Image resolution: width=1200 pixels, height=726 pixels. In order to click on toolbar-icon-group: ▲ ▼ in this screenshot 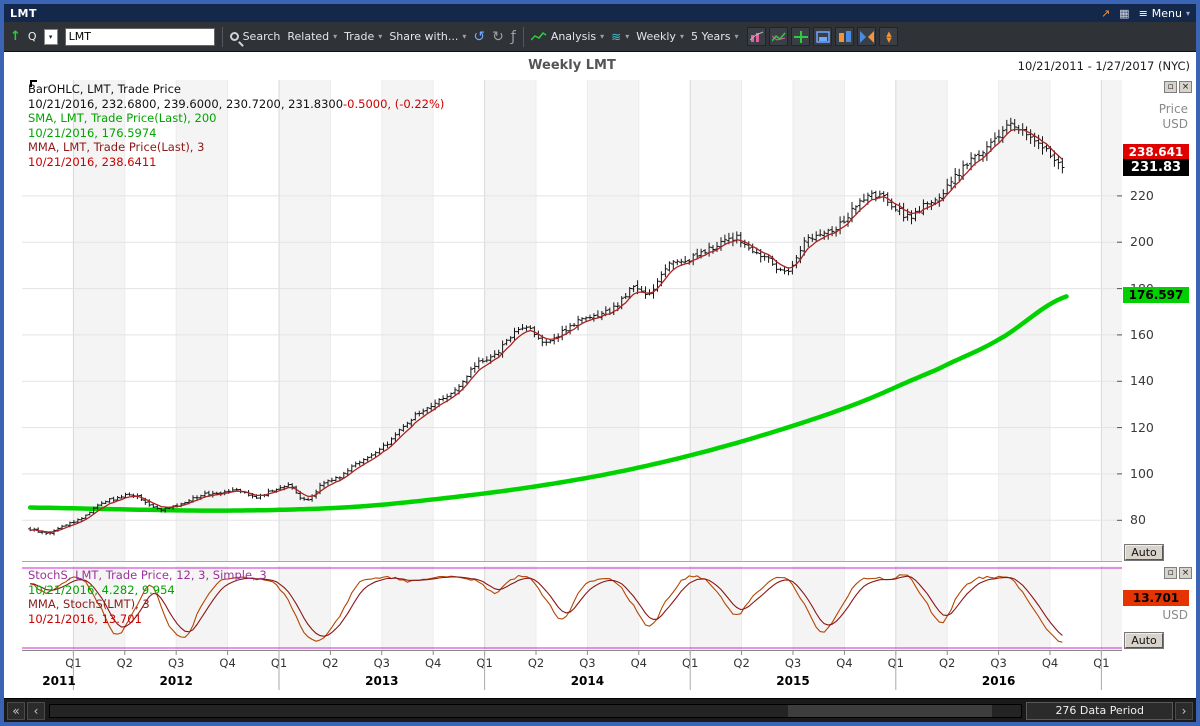, I will do `click(823, 36)`.